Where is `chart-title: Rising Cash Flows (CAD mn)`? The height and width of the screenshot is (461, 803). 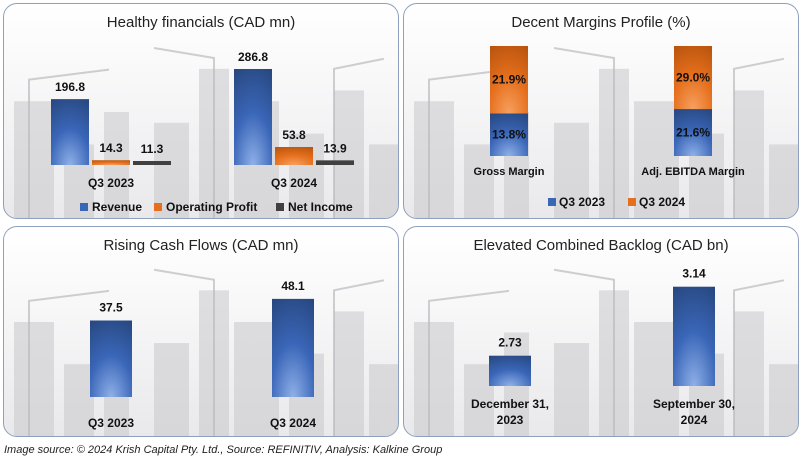 chart-title: Rising Cash Flows (CAD mn) is located at coordinates (201, 245).